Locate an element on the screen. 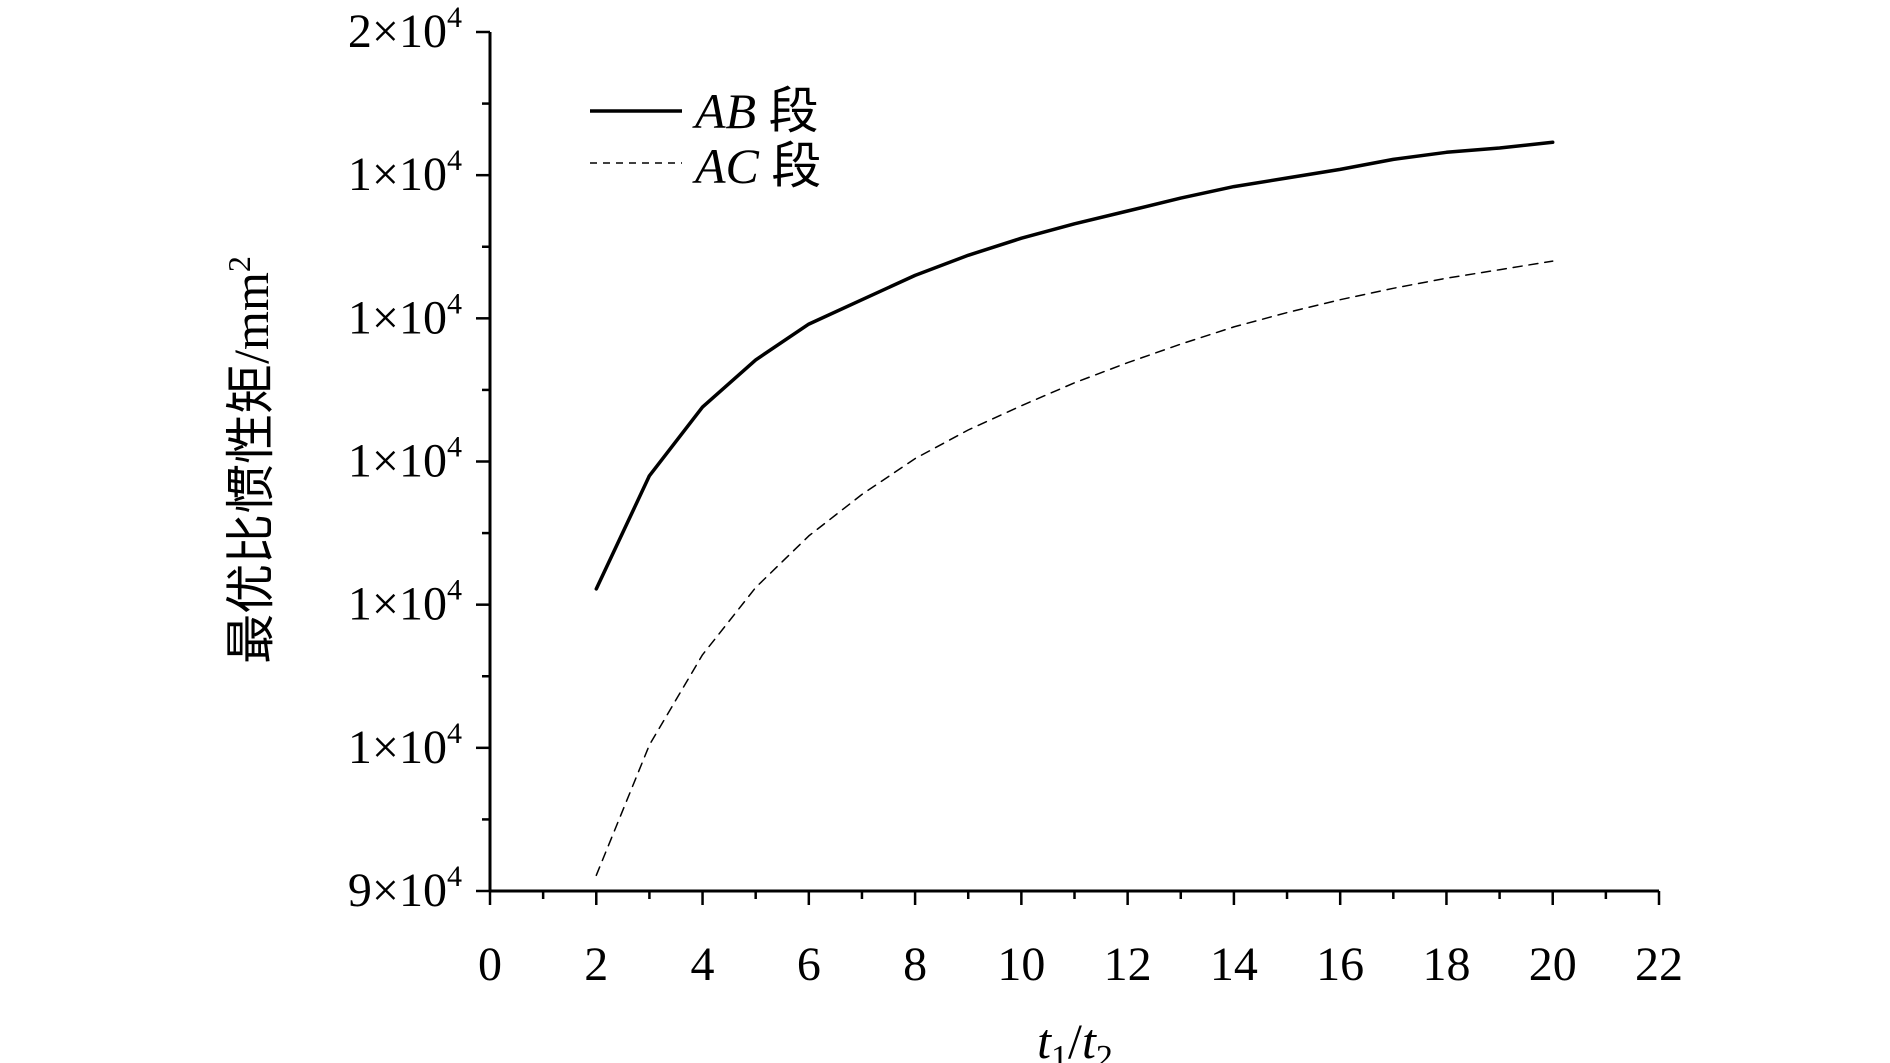 This screenshot has height=1063, width=1890. legend: AB 段 AC 段 is located at coordinates (705, 138).